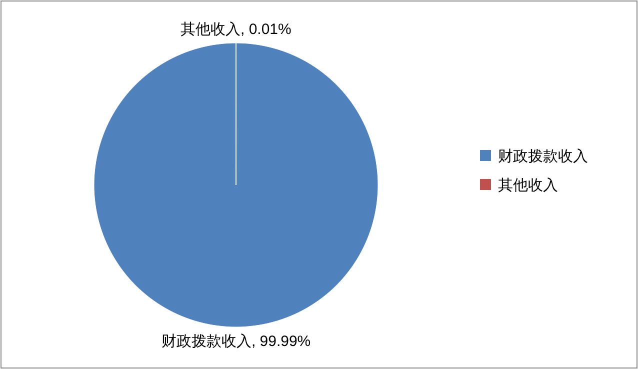 Image resolution: width=638 pixels, height=369 pixels. Describe the element at coordinates (543, 156) in the screenshot. I see `legend-label: 财政拨款收入` at that location.